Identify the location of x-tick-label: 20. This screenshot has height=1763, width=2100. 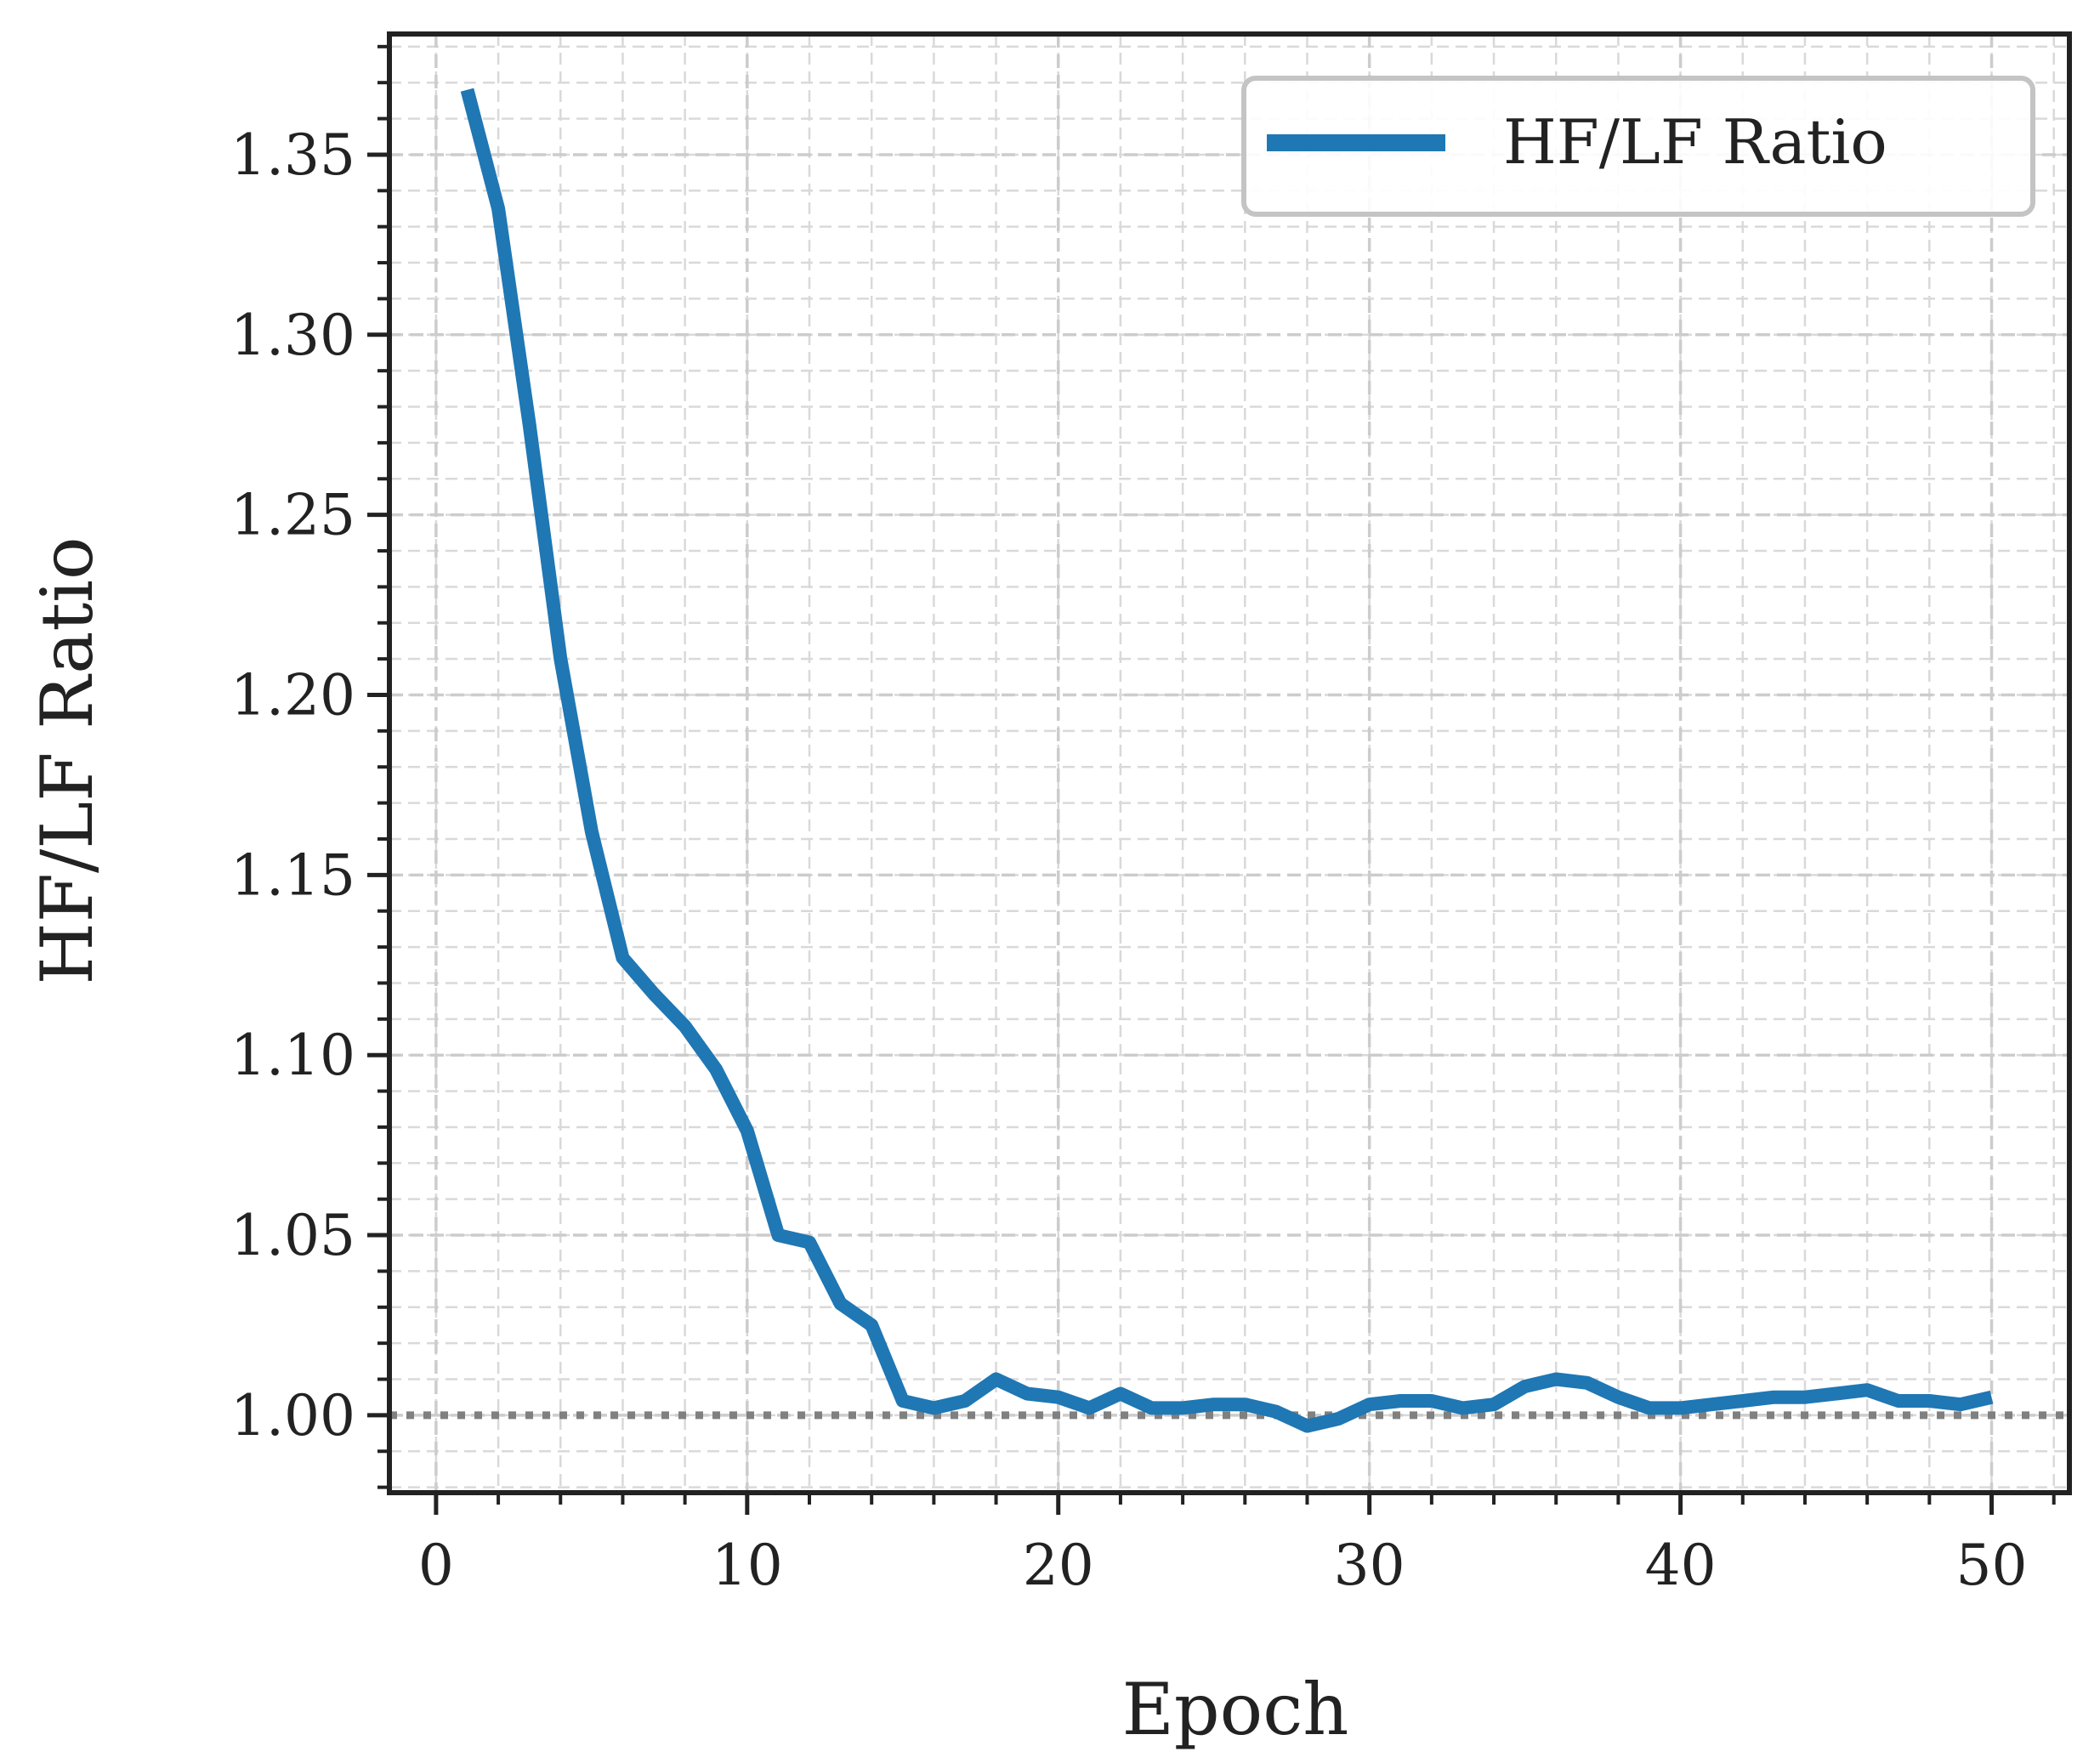
(1058, 1565).